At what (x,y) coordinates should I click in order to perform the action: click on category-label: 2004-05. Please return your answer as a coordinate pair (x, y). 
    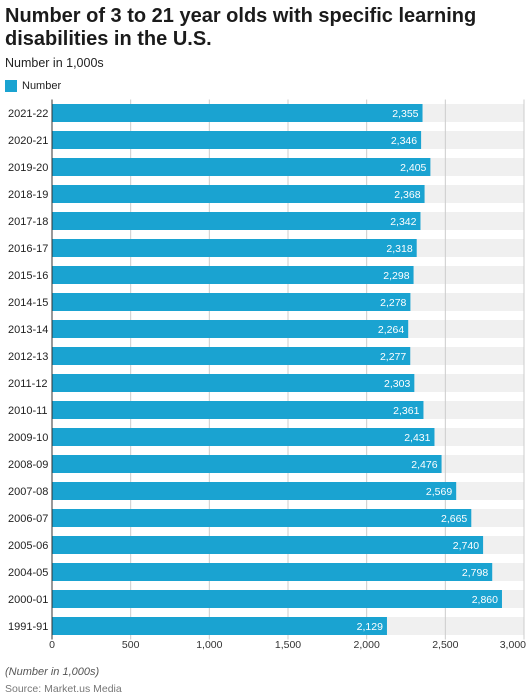
    Looking at the image, I should click on (28, 573).